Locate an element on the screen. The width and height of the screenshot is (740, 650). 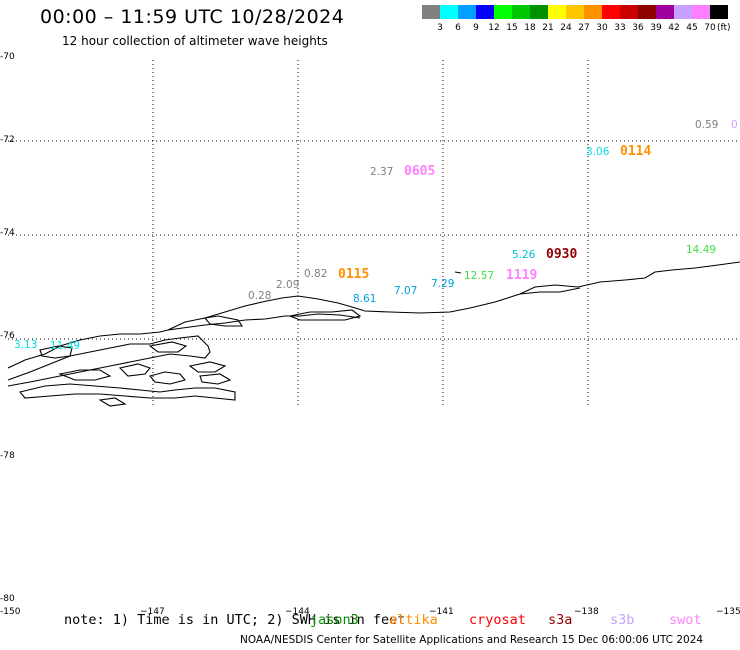
obs-value: 2.09 is located at coordinates (288, 285).